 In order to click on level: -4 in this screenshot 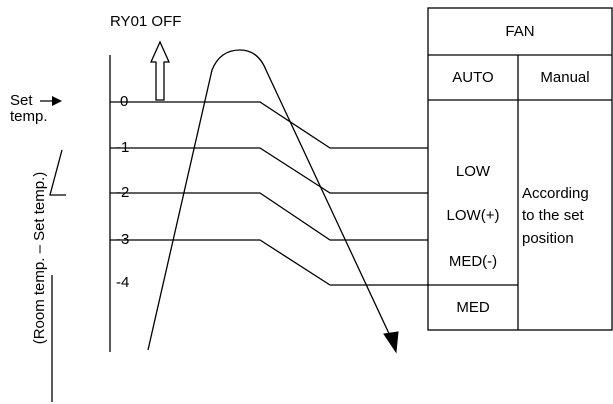, I will do `click(122, 282)`.